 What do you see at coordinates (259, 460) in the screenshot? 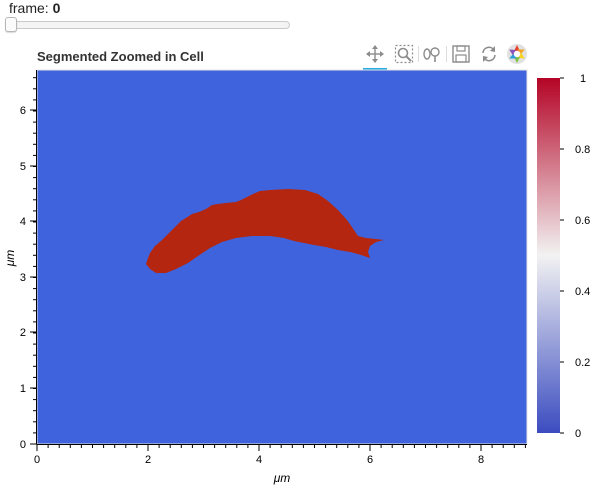
I see `x-tick-label: 4` at bounding box center [259, 460].